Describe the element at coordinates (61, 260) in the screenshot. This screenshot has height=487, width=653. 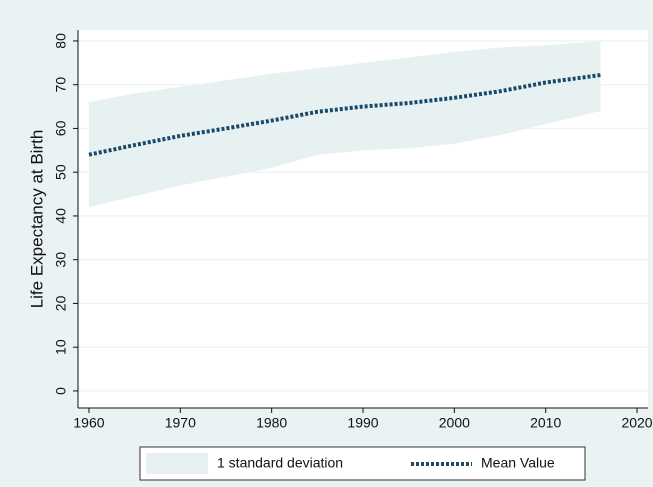
I see `y-tick-label: 30` at that location.